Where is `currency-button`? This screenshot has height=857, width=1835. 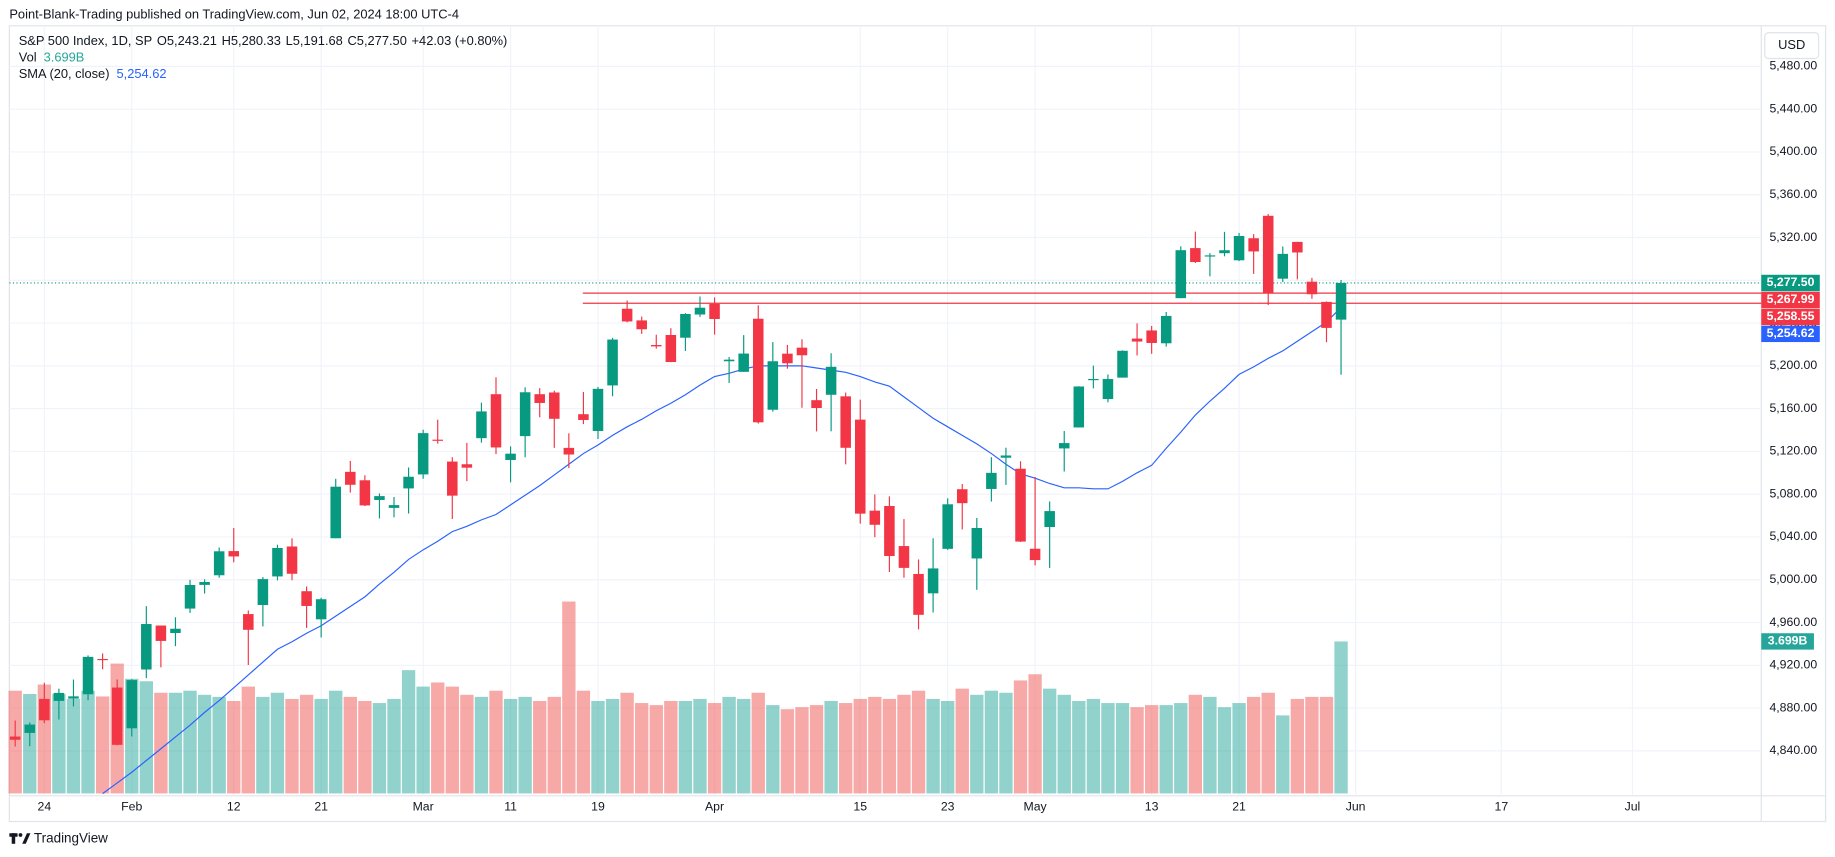
currency-button is located at coordinates (1792, 46).